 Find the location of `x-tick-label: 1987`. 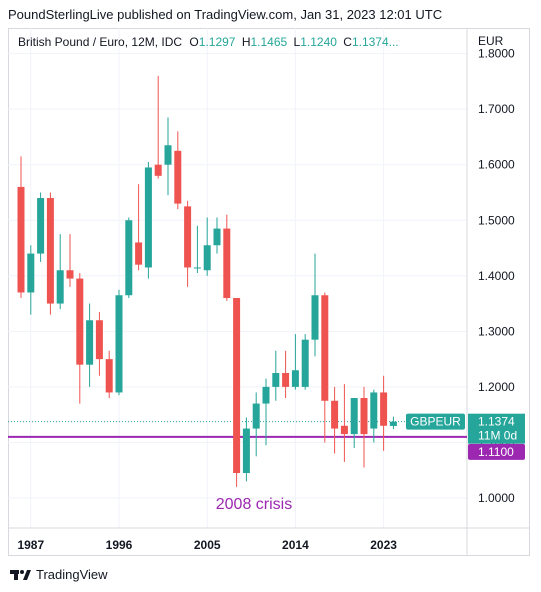

x-tick-label: 1987 is located at coordinates (30, 545).